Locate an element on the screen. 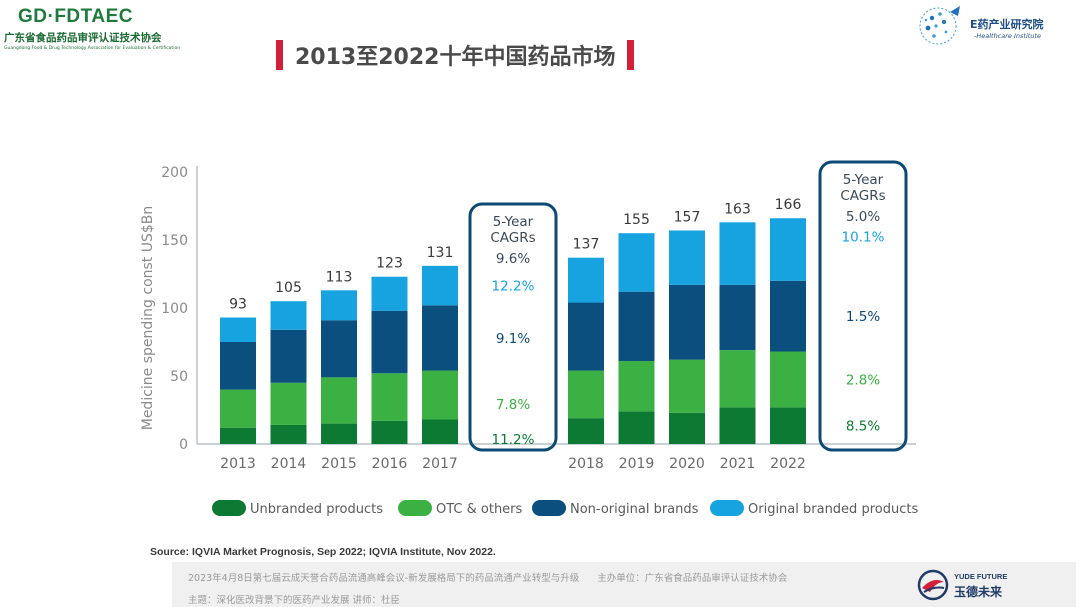 This screenshot has width=1080, height=607. bar-total-label: 137 is located at coordinates (586, 245).